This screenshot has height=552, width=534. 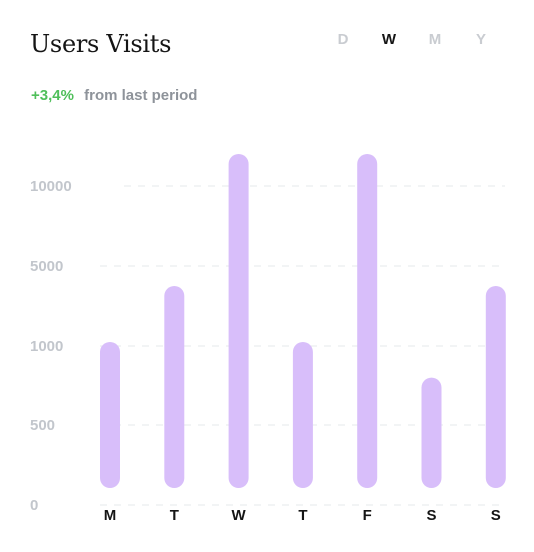 I want to click on period-tab-month: M, so click(x=435, y=39).